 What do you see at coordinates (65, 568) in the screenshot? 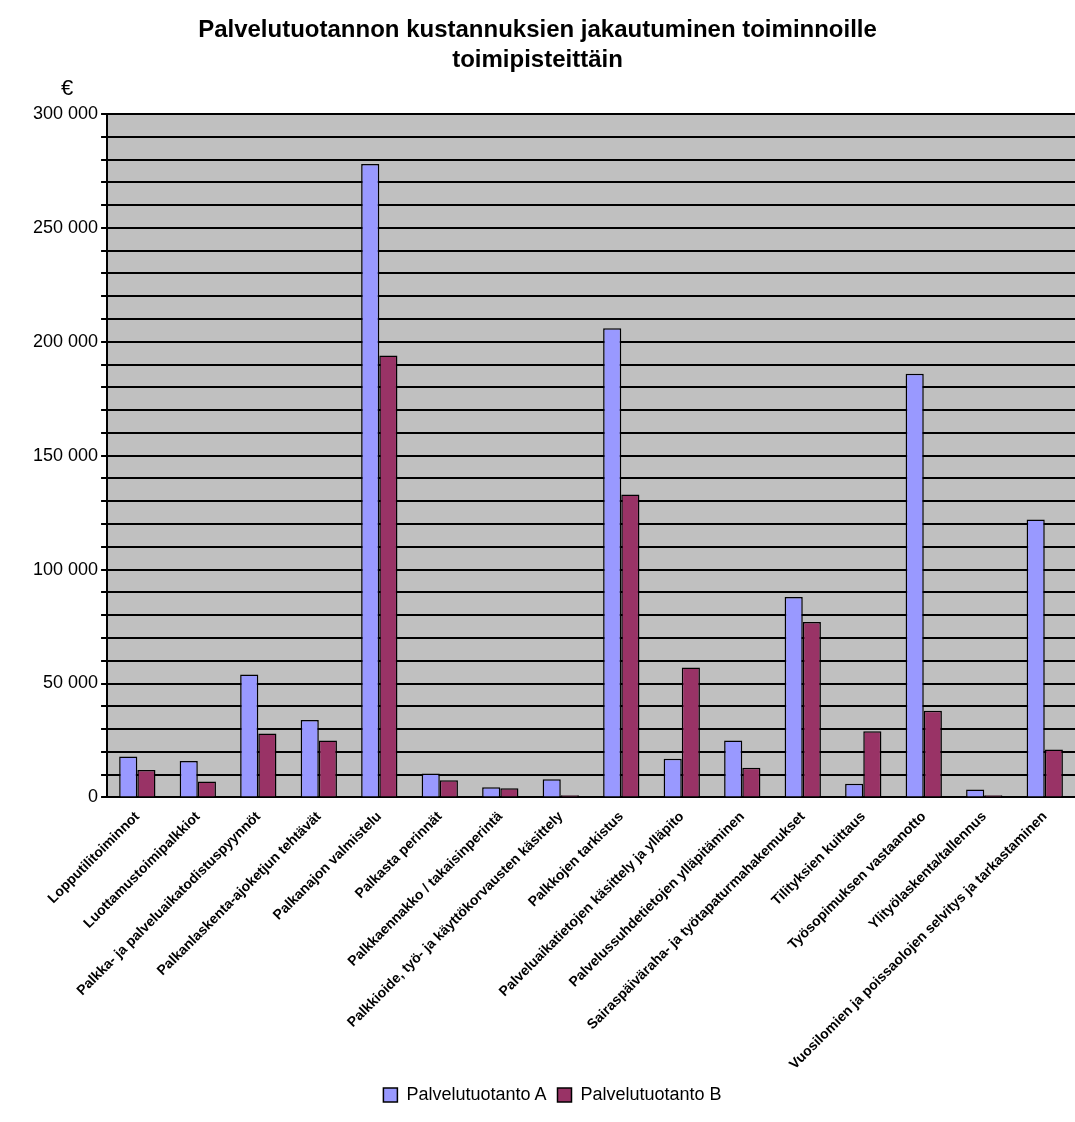
I see `y-tick-label: 100 000` at bounding box center [65, 568].